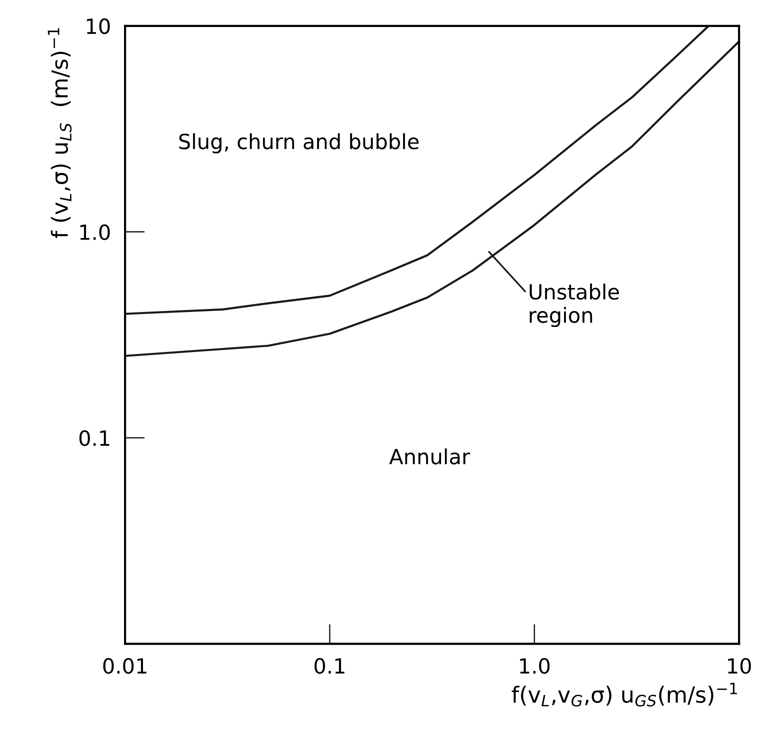 The height and width of the screenshot is (740, 758). I want to click on y-tick-label: 0.1, so click(94, 438).